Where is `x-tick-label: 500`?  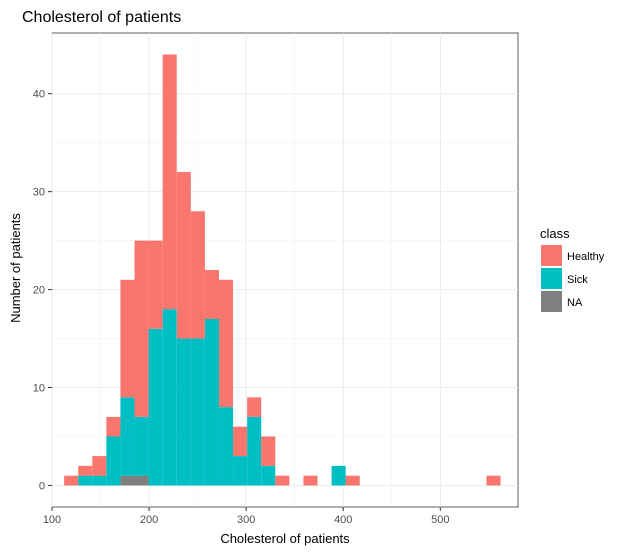
x-tick-label: 500 is located at coordinates (440, 520).